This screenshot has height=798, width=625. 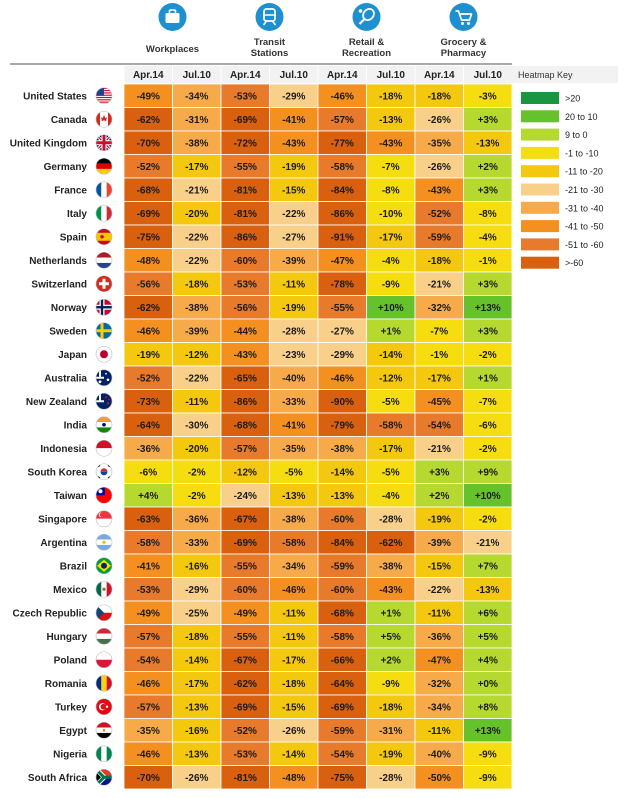 I want to click on czech-flag-icon, so click(x=104, y=613).